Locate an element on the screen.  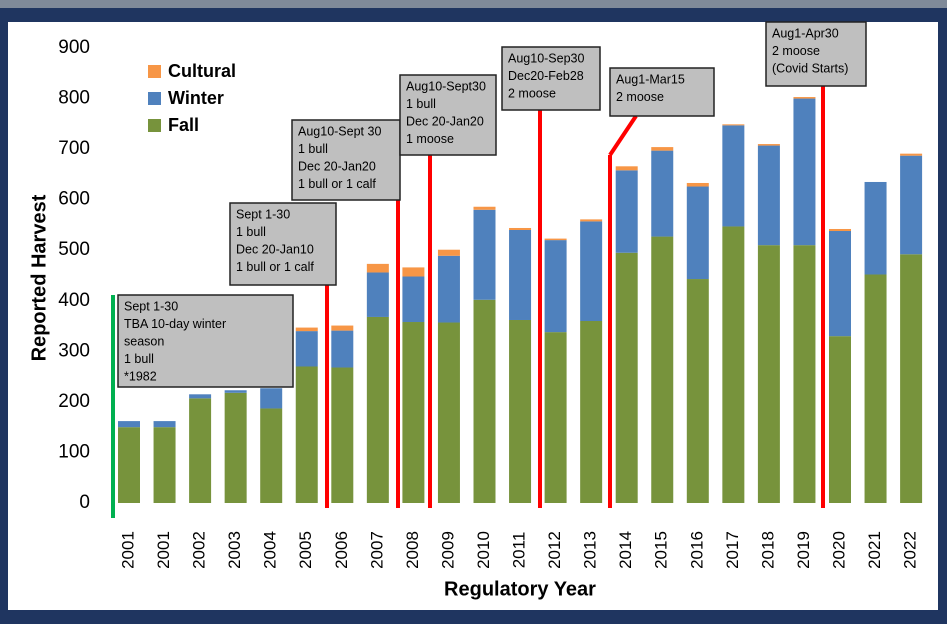
annotation-text: Aug1-Apr30 is located at coordinates (805, 33).